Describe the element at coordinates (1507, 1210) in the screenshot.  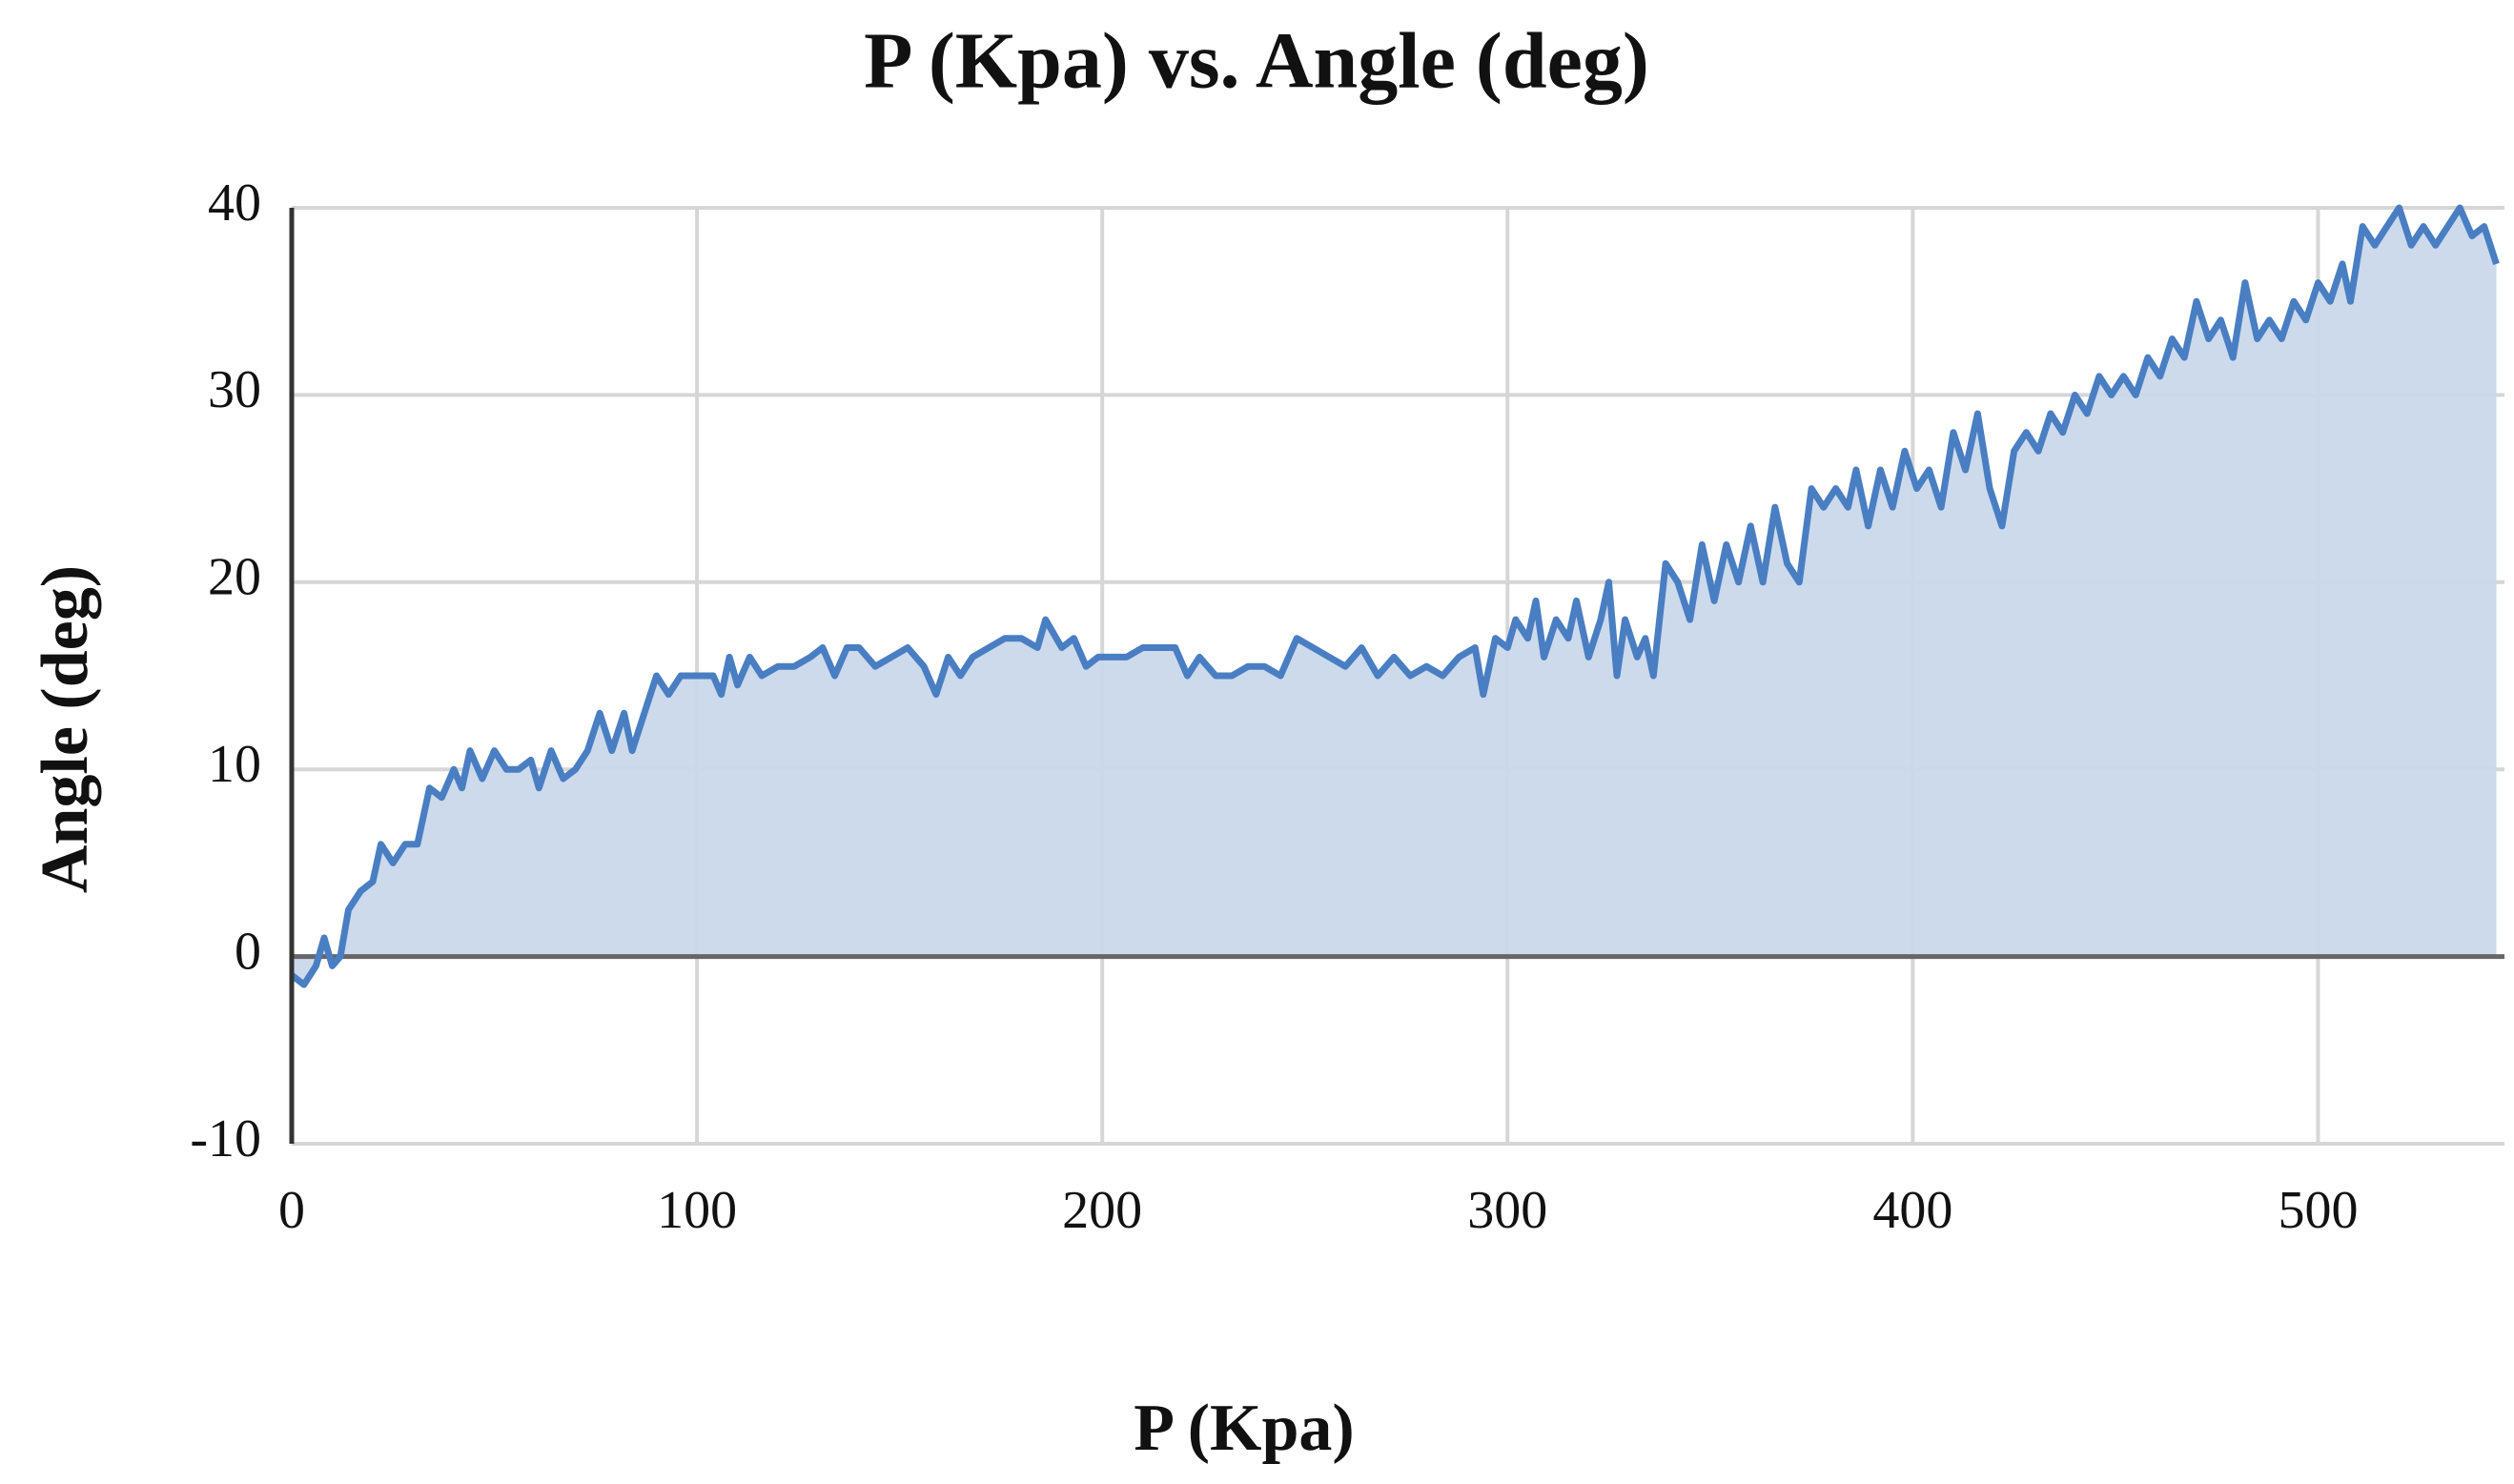
I see `x-tick-label: 300` at that location.